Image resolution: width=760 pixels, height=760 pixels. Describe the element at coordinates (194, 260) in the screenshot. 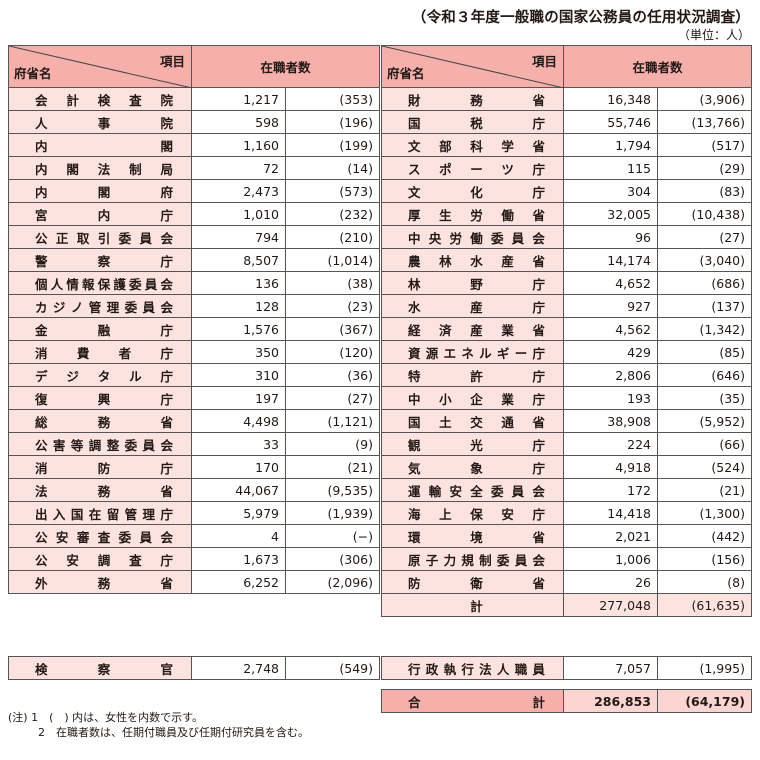

I see `table-row: 警 察 庁 8,507 (1,014)` at that location.